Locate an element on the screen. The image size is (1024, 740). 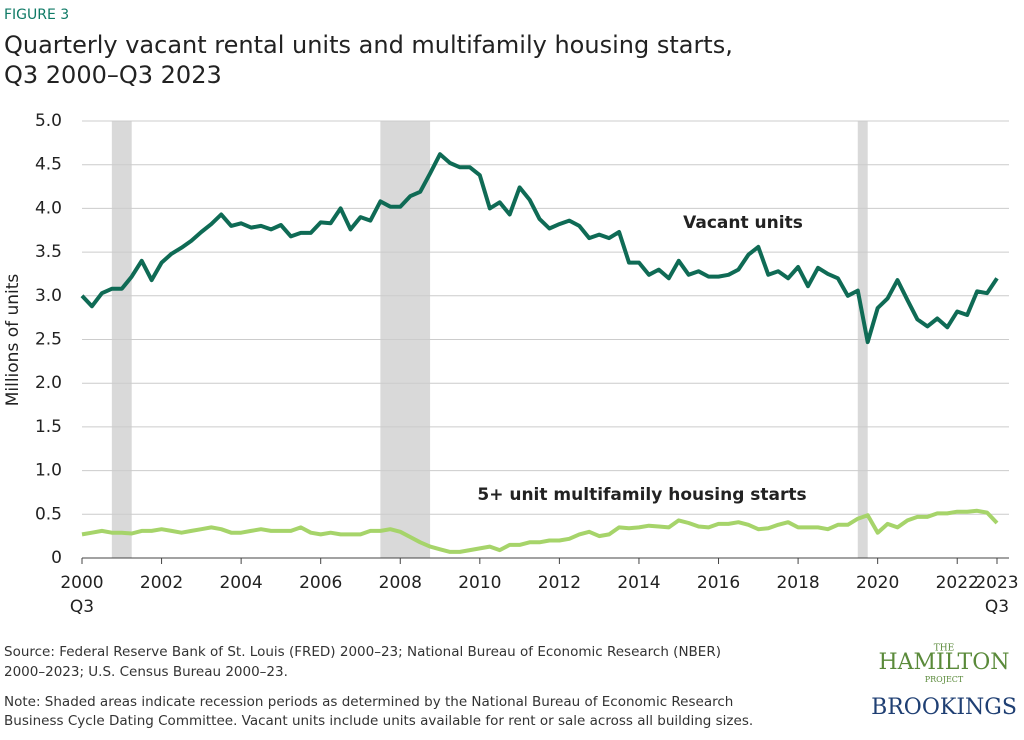
y-tick-label: 1.0 is located at coordinates (48, 471).